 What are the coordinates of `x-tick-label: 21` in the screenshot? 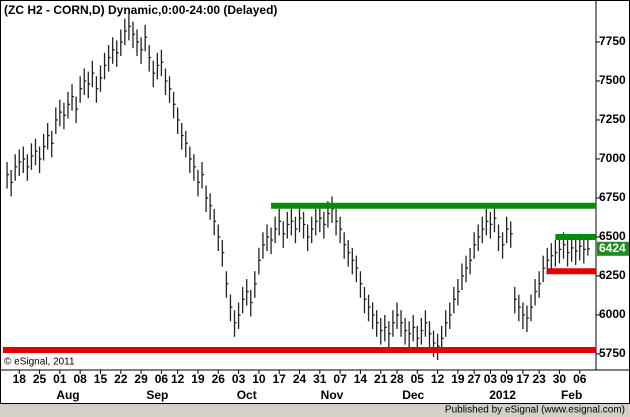 It's located at (381, 379).